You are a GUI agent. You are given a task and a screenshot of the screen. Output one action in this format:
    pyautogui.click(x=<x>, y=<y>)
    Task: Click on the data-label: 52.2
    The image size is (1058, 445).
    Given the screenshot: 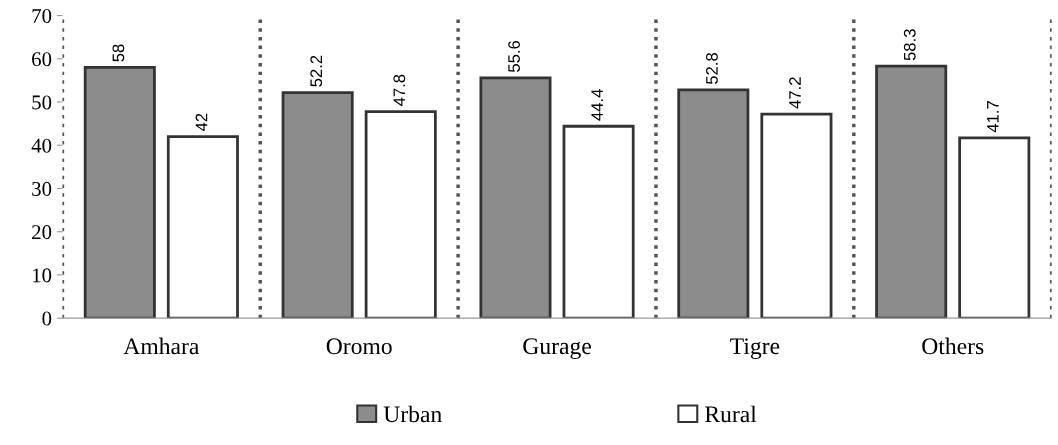 What is the action you would take?
    pyautogui.click(x=316, y=71)
    